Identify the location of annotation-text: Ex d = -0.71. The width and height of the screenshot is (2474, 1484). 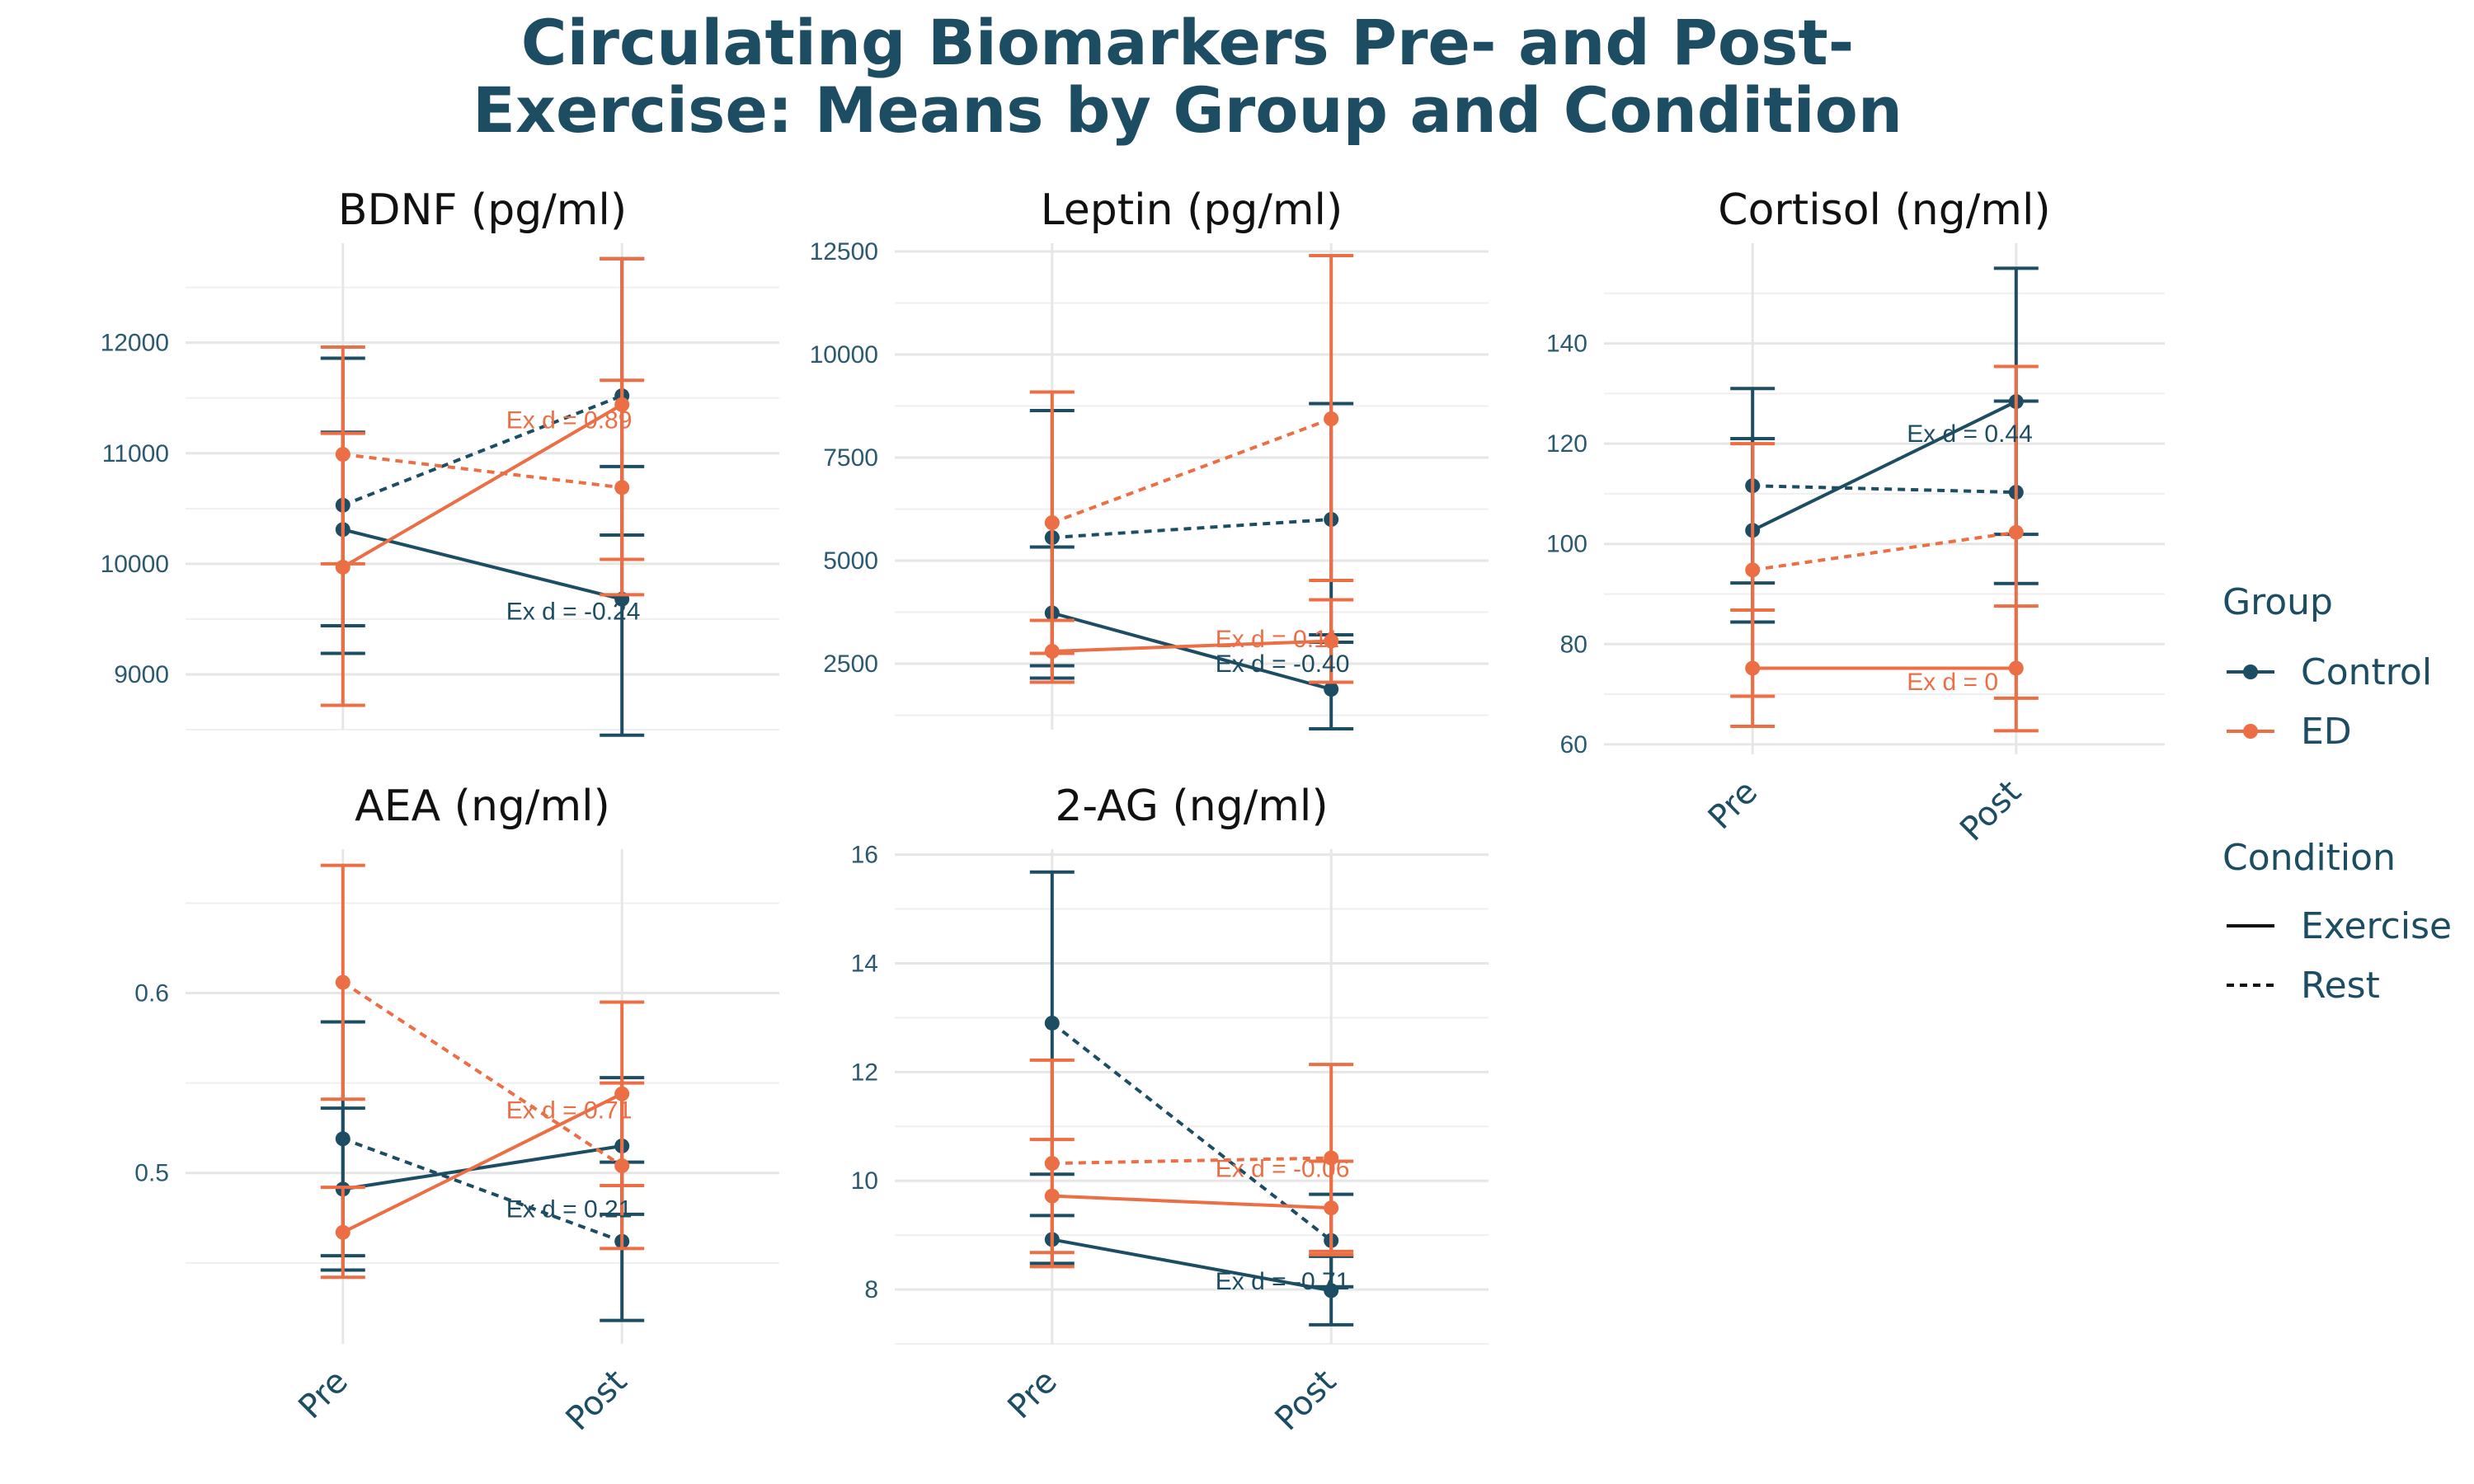
(1283, 1281).